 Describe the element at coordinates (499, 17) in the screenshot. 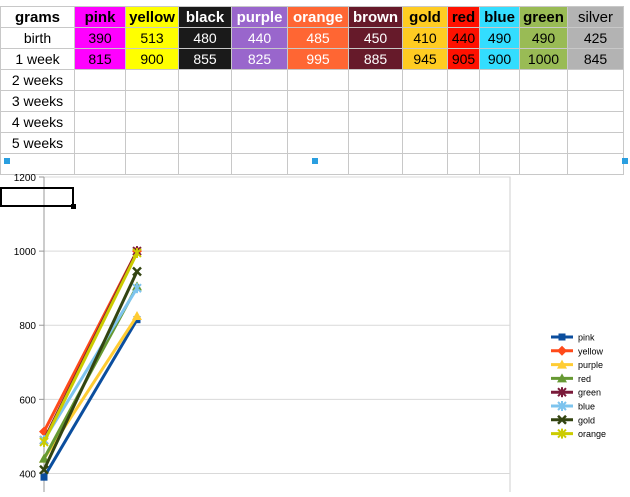

I see `column-header-blue: blue` at that location.